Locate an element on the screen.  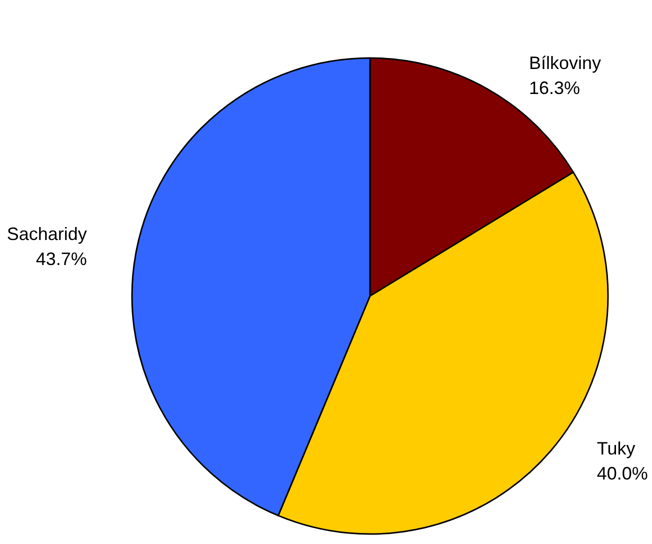
slice-label: Bílkoviny is located at coordinates (564, 62).